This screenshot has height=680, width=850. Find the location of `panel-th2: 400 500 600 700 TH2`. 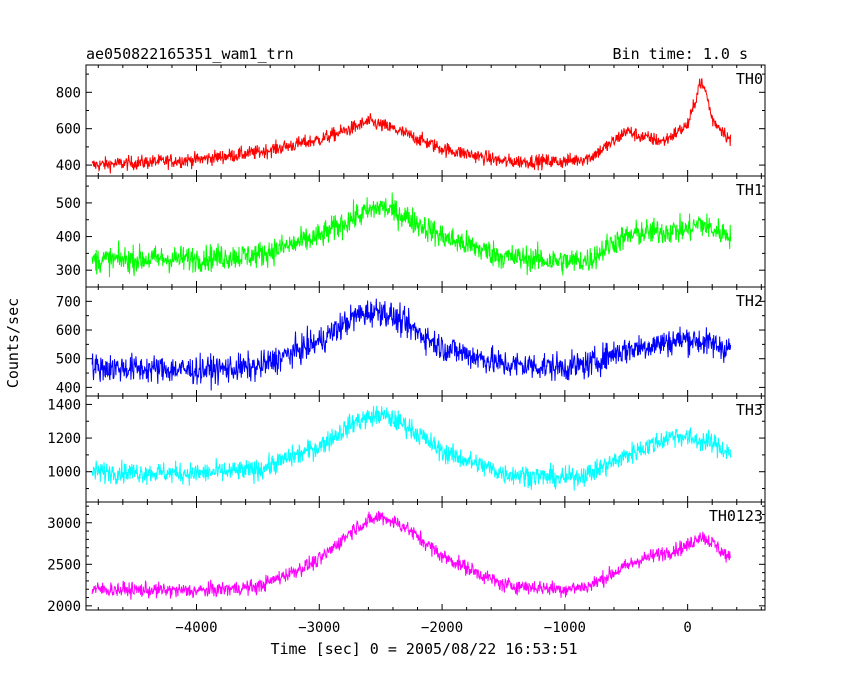

panel-th2: 400 500 600 700 TH2 is located at coordinates (411, 341).